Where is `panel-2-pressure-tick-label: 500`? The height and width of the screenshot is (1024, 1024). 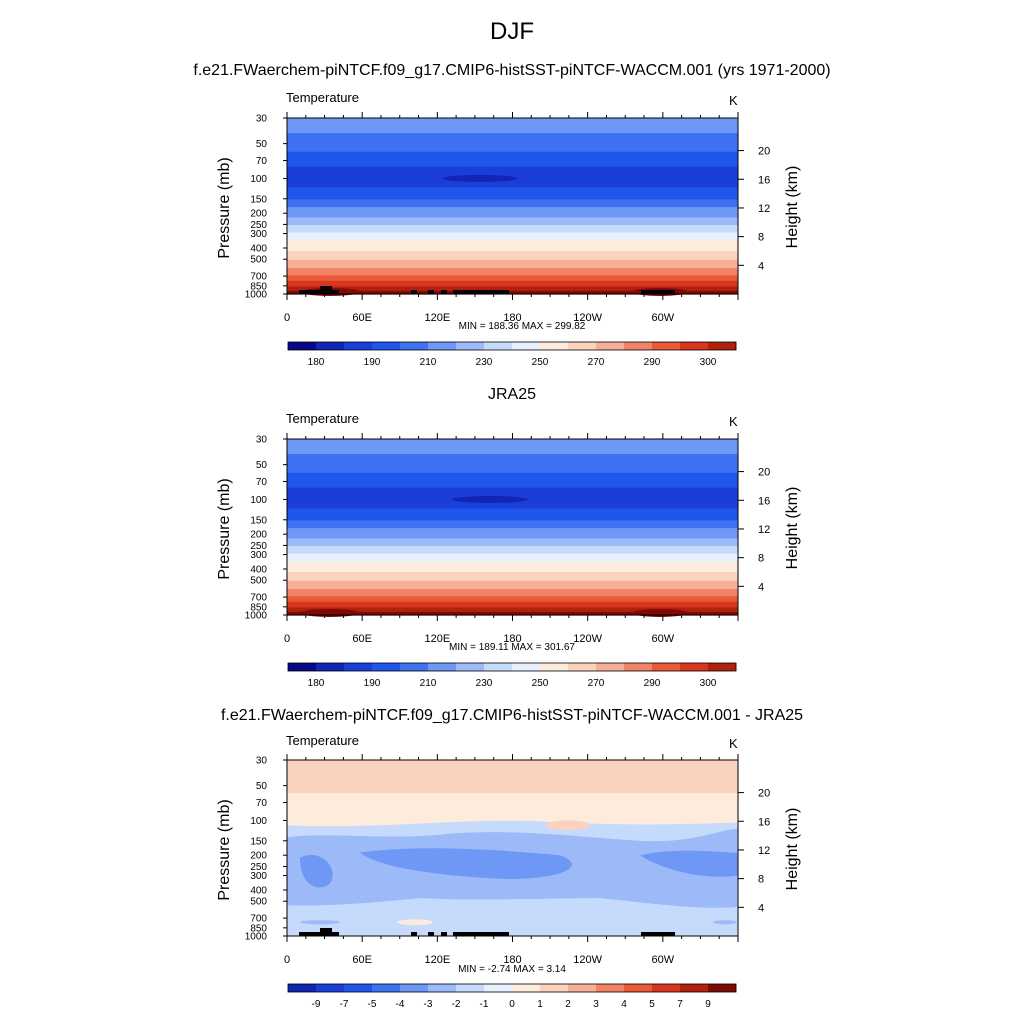
panel-2-pressure-tick-label: 500 is located at coordinates (258, 581).